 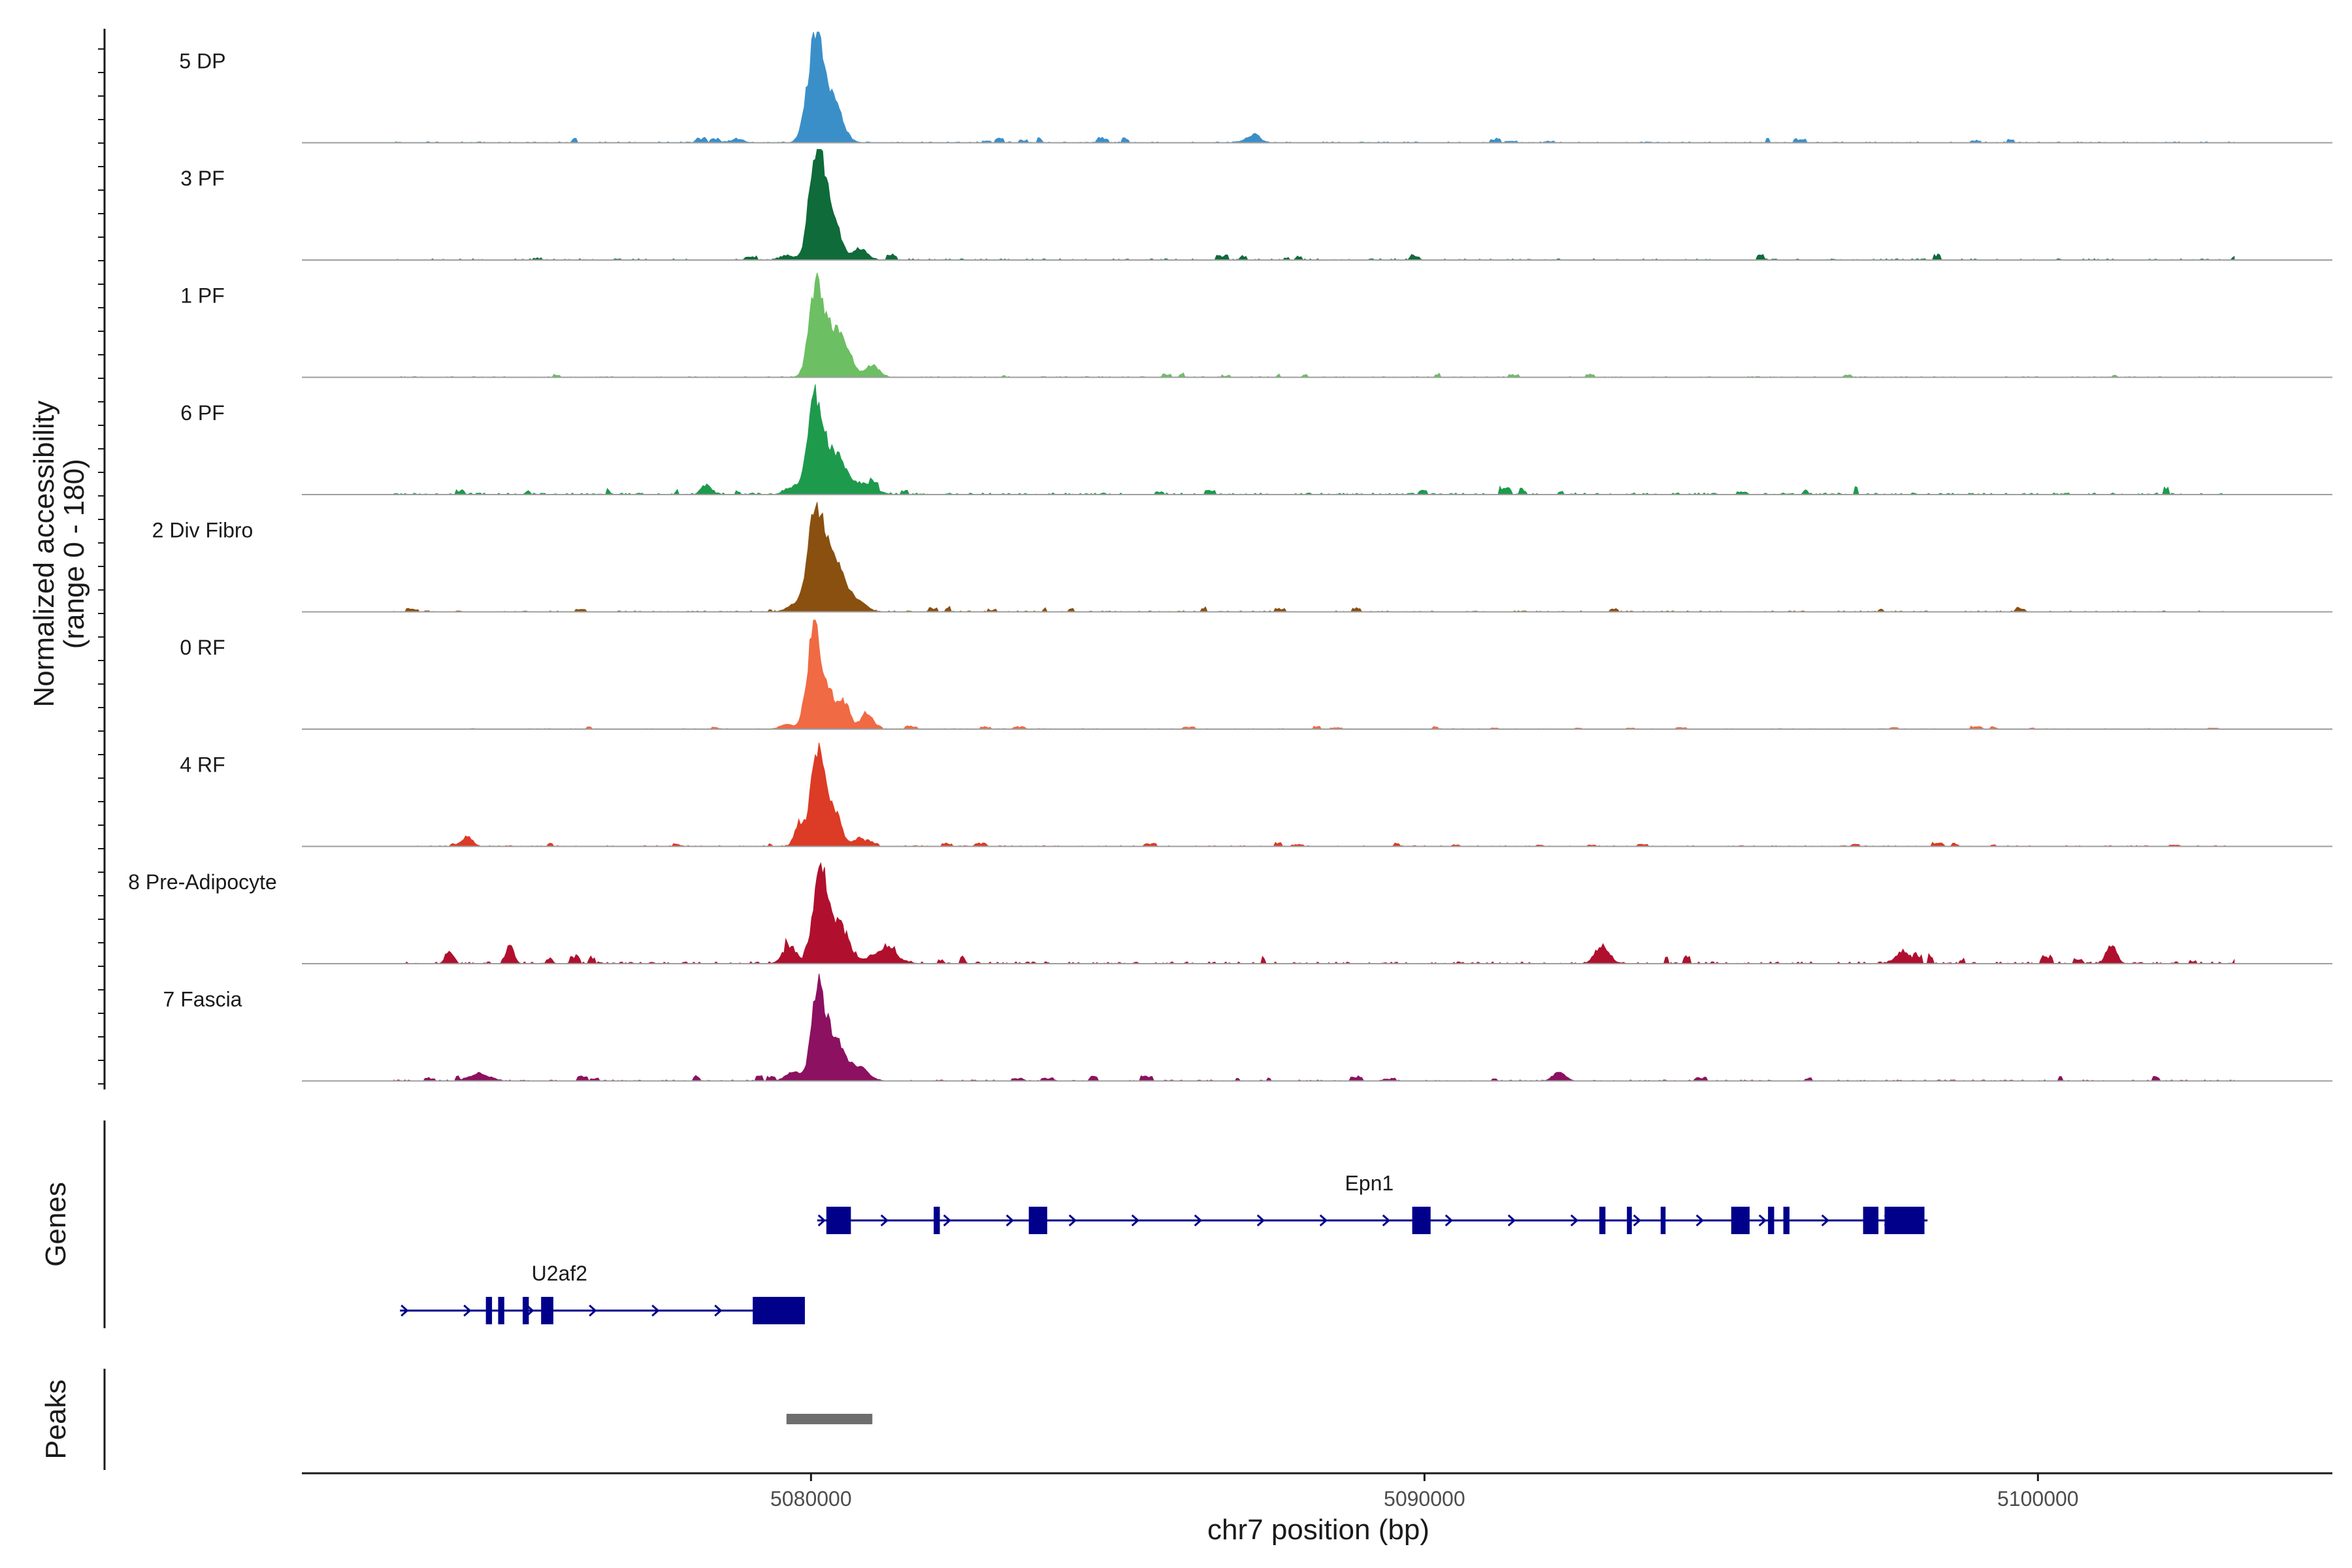 I want to click on gene-model: U2af2, so click(x=602, y=1293).